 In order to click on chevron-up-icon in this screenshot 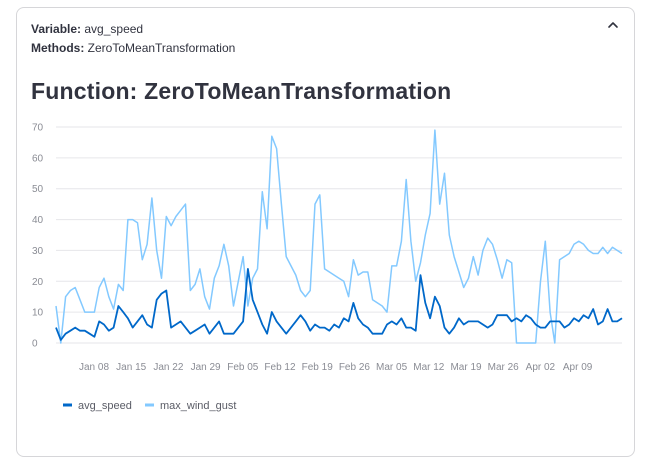, I will do `click(613, 25)`.